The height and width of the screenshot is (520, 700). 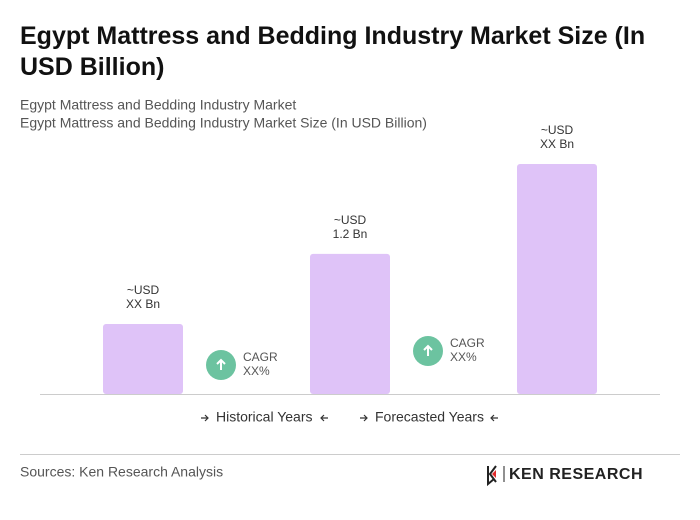 I want to click on logo-accent, so click(x=494, y=474).